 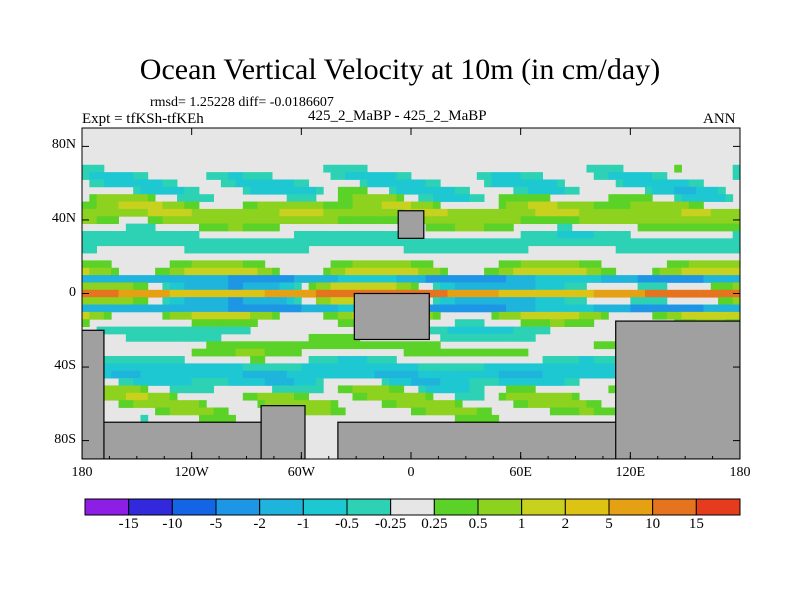 What do you see at coordinates (283, 432) in the screenshot?
I see `land-region` at bounding box center [283, 432].